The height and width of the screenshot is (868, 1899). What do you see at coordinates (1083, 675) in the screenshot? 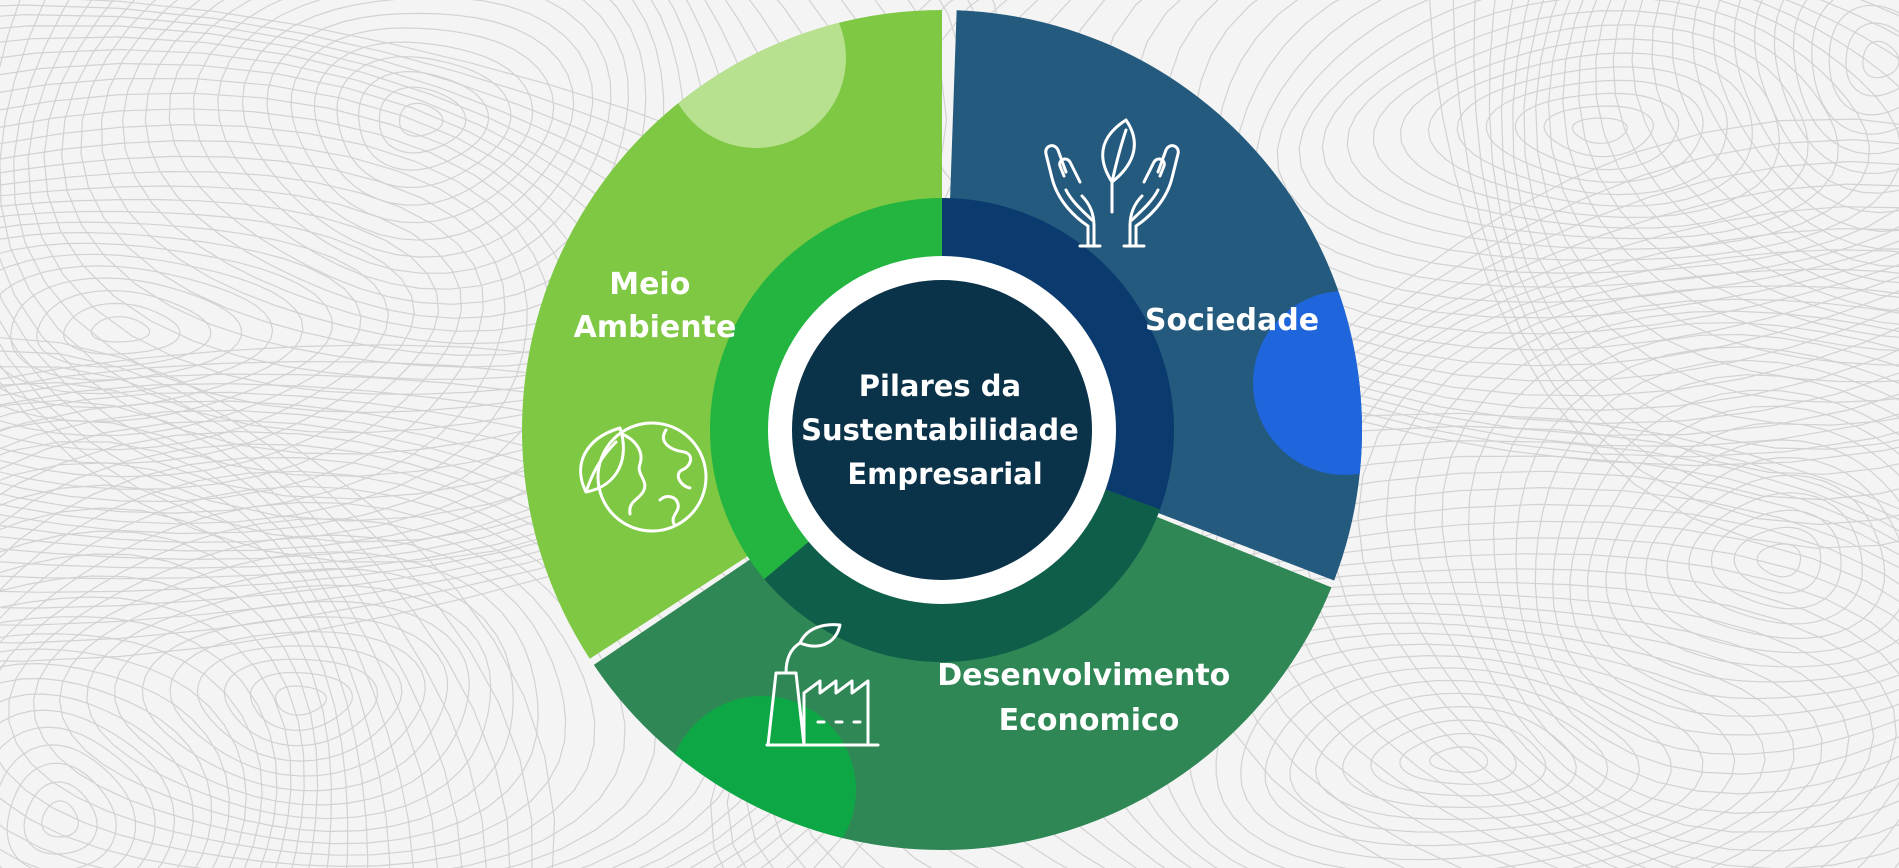
I see `label-desenvolvimento-economico-line-1: Desenvolvimento` at bounding box center [1083, 675].